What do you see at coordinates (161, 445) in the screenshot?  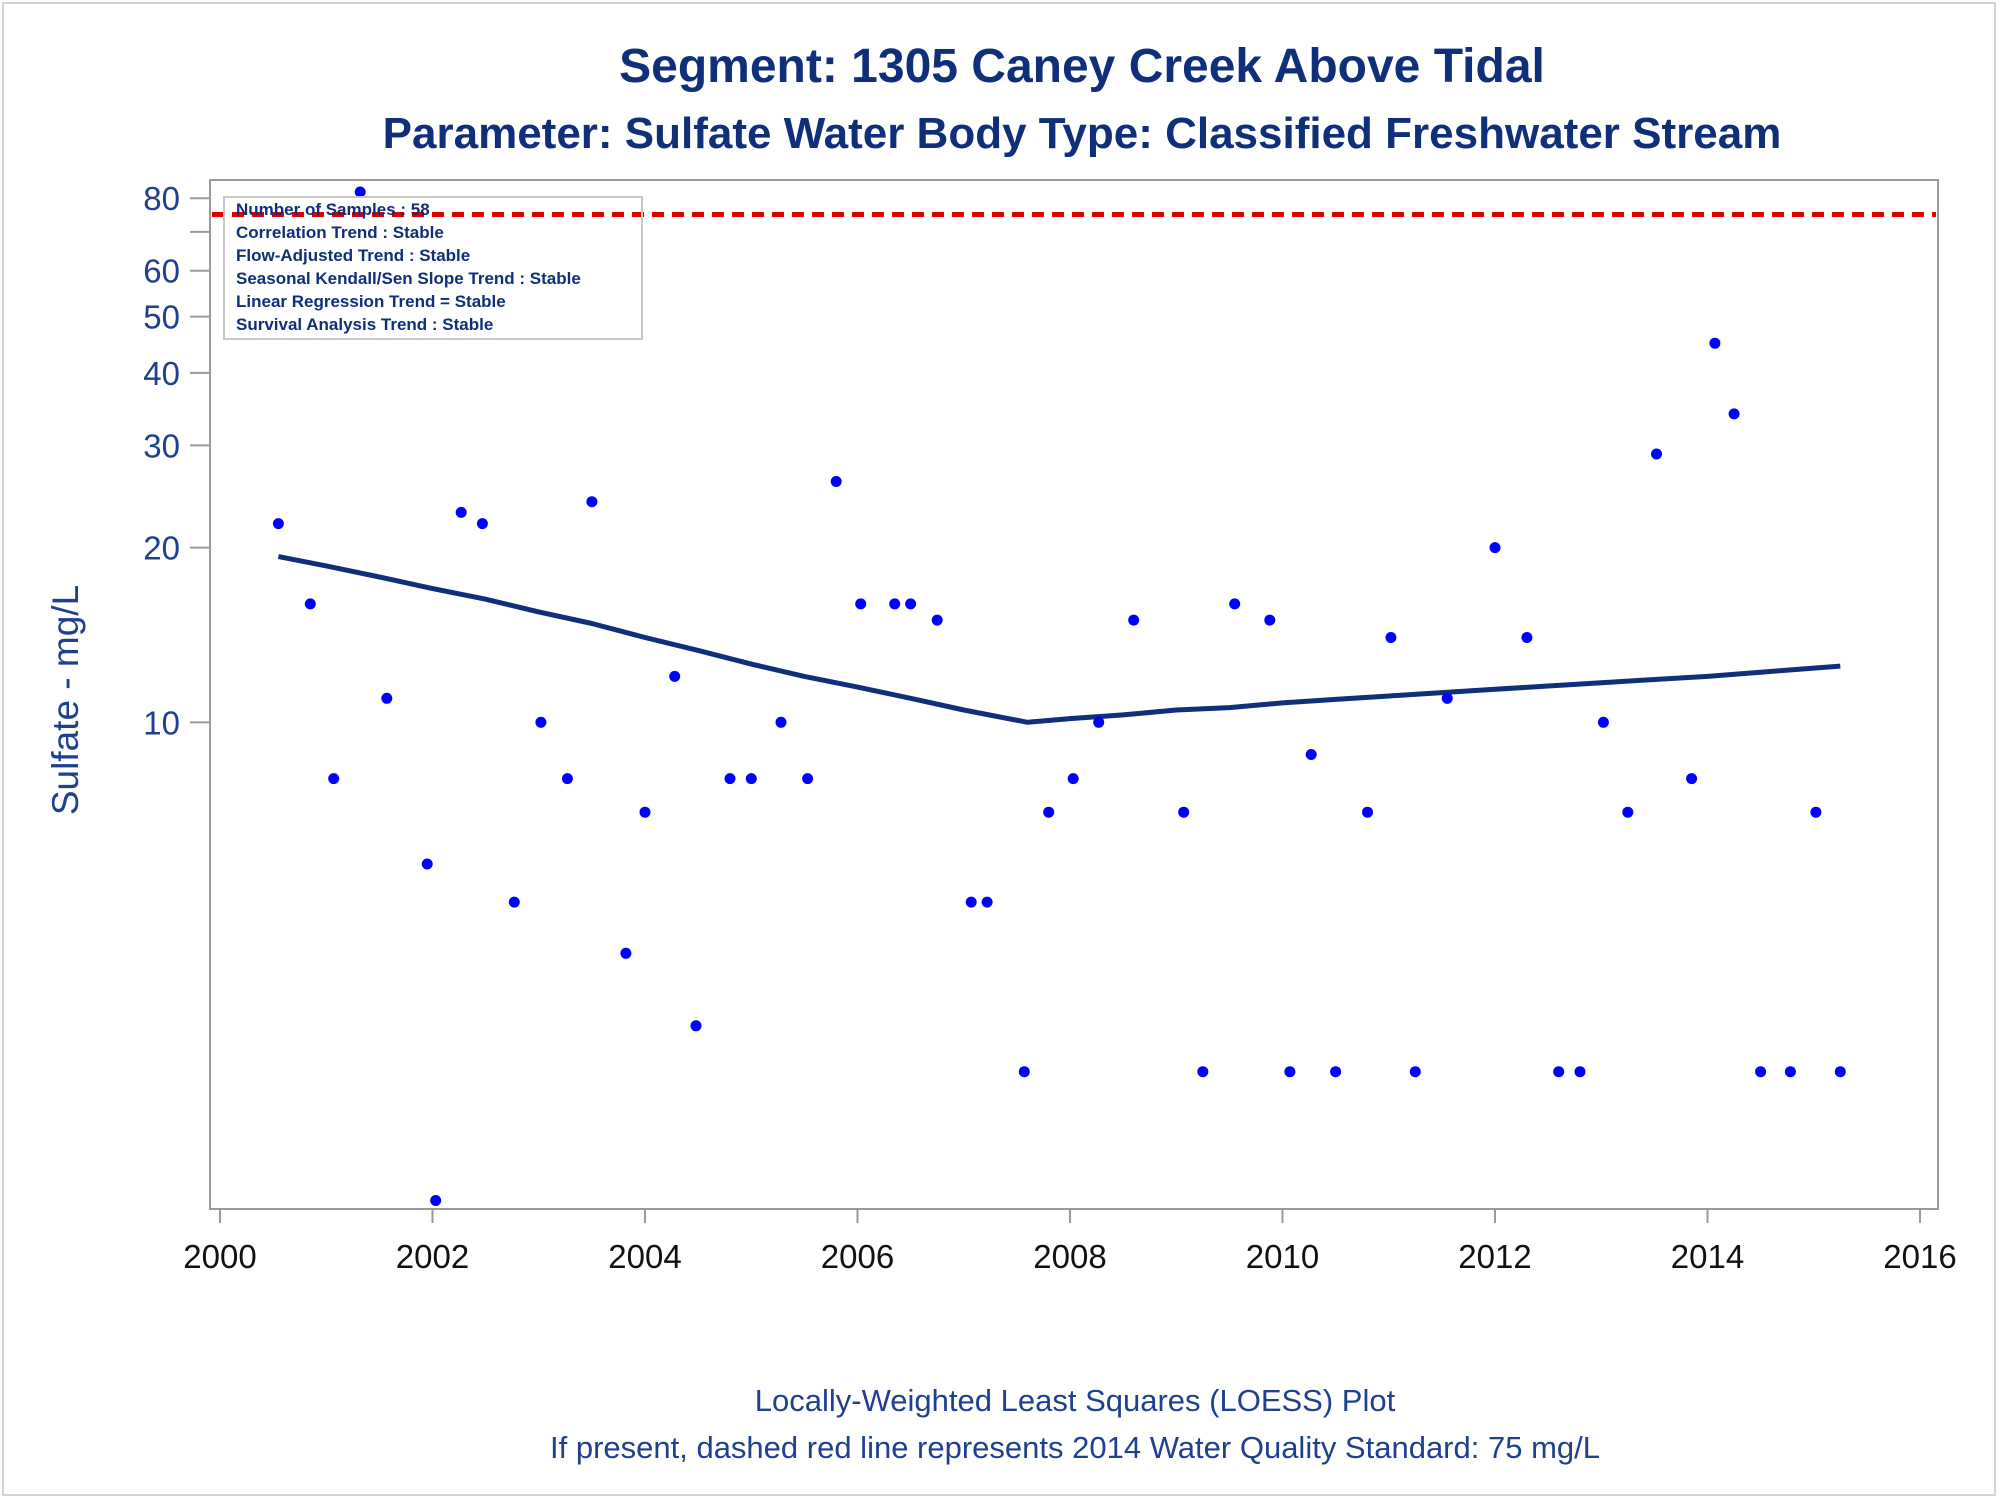 I see `y-tick-label: 30` at bounding box center [161, 445].